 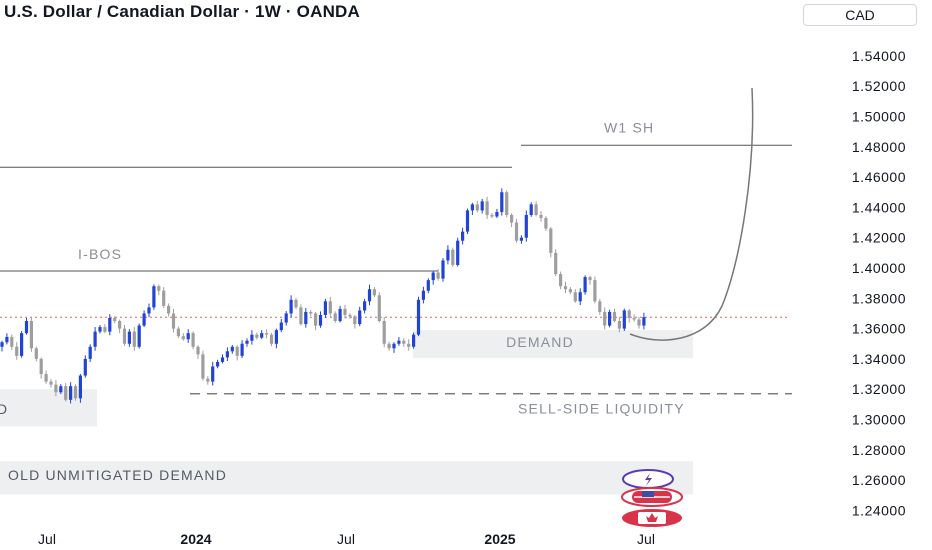 What do you see at coordinates (879, 147) in the screenshot?
I see `y-tick-label: 1.48000` at bounding box center [879, 147].